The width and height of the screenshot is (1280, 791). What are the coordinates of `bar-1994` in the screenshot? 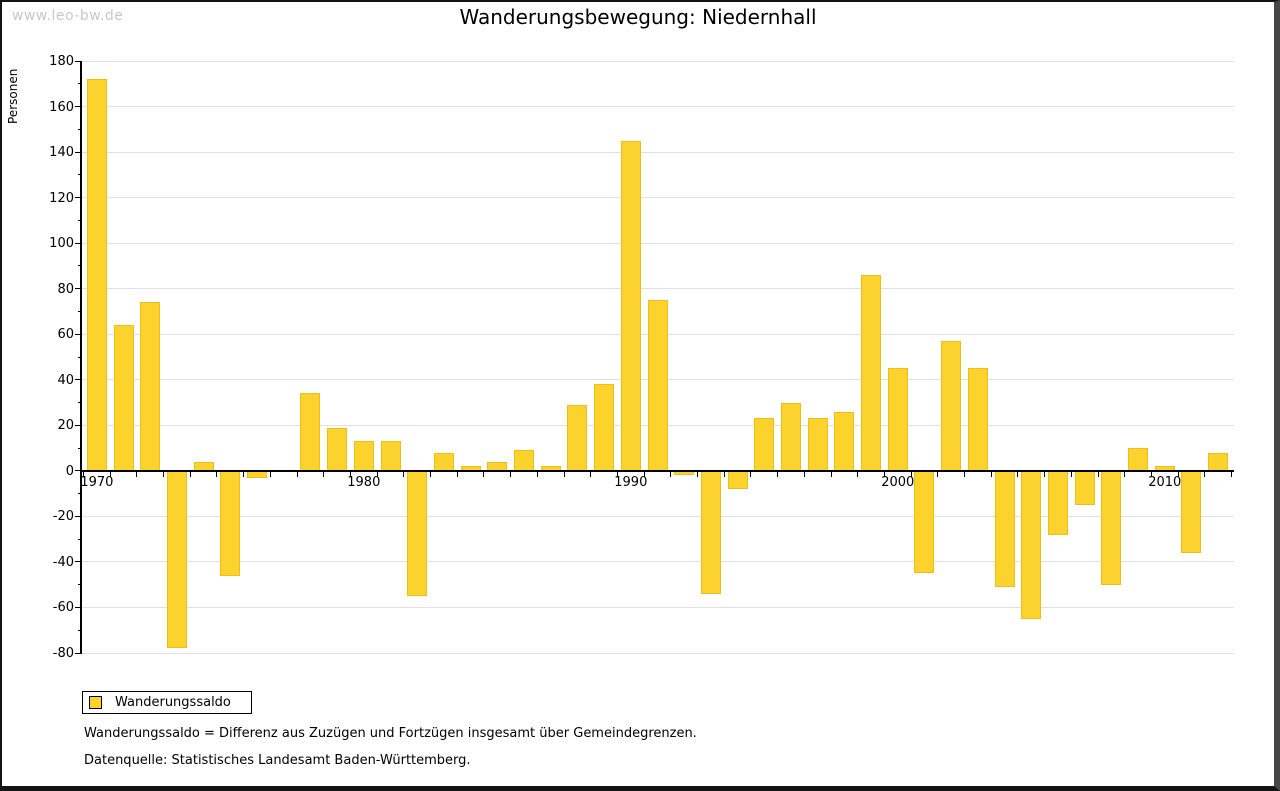 It's located at (737, 480).